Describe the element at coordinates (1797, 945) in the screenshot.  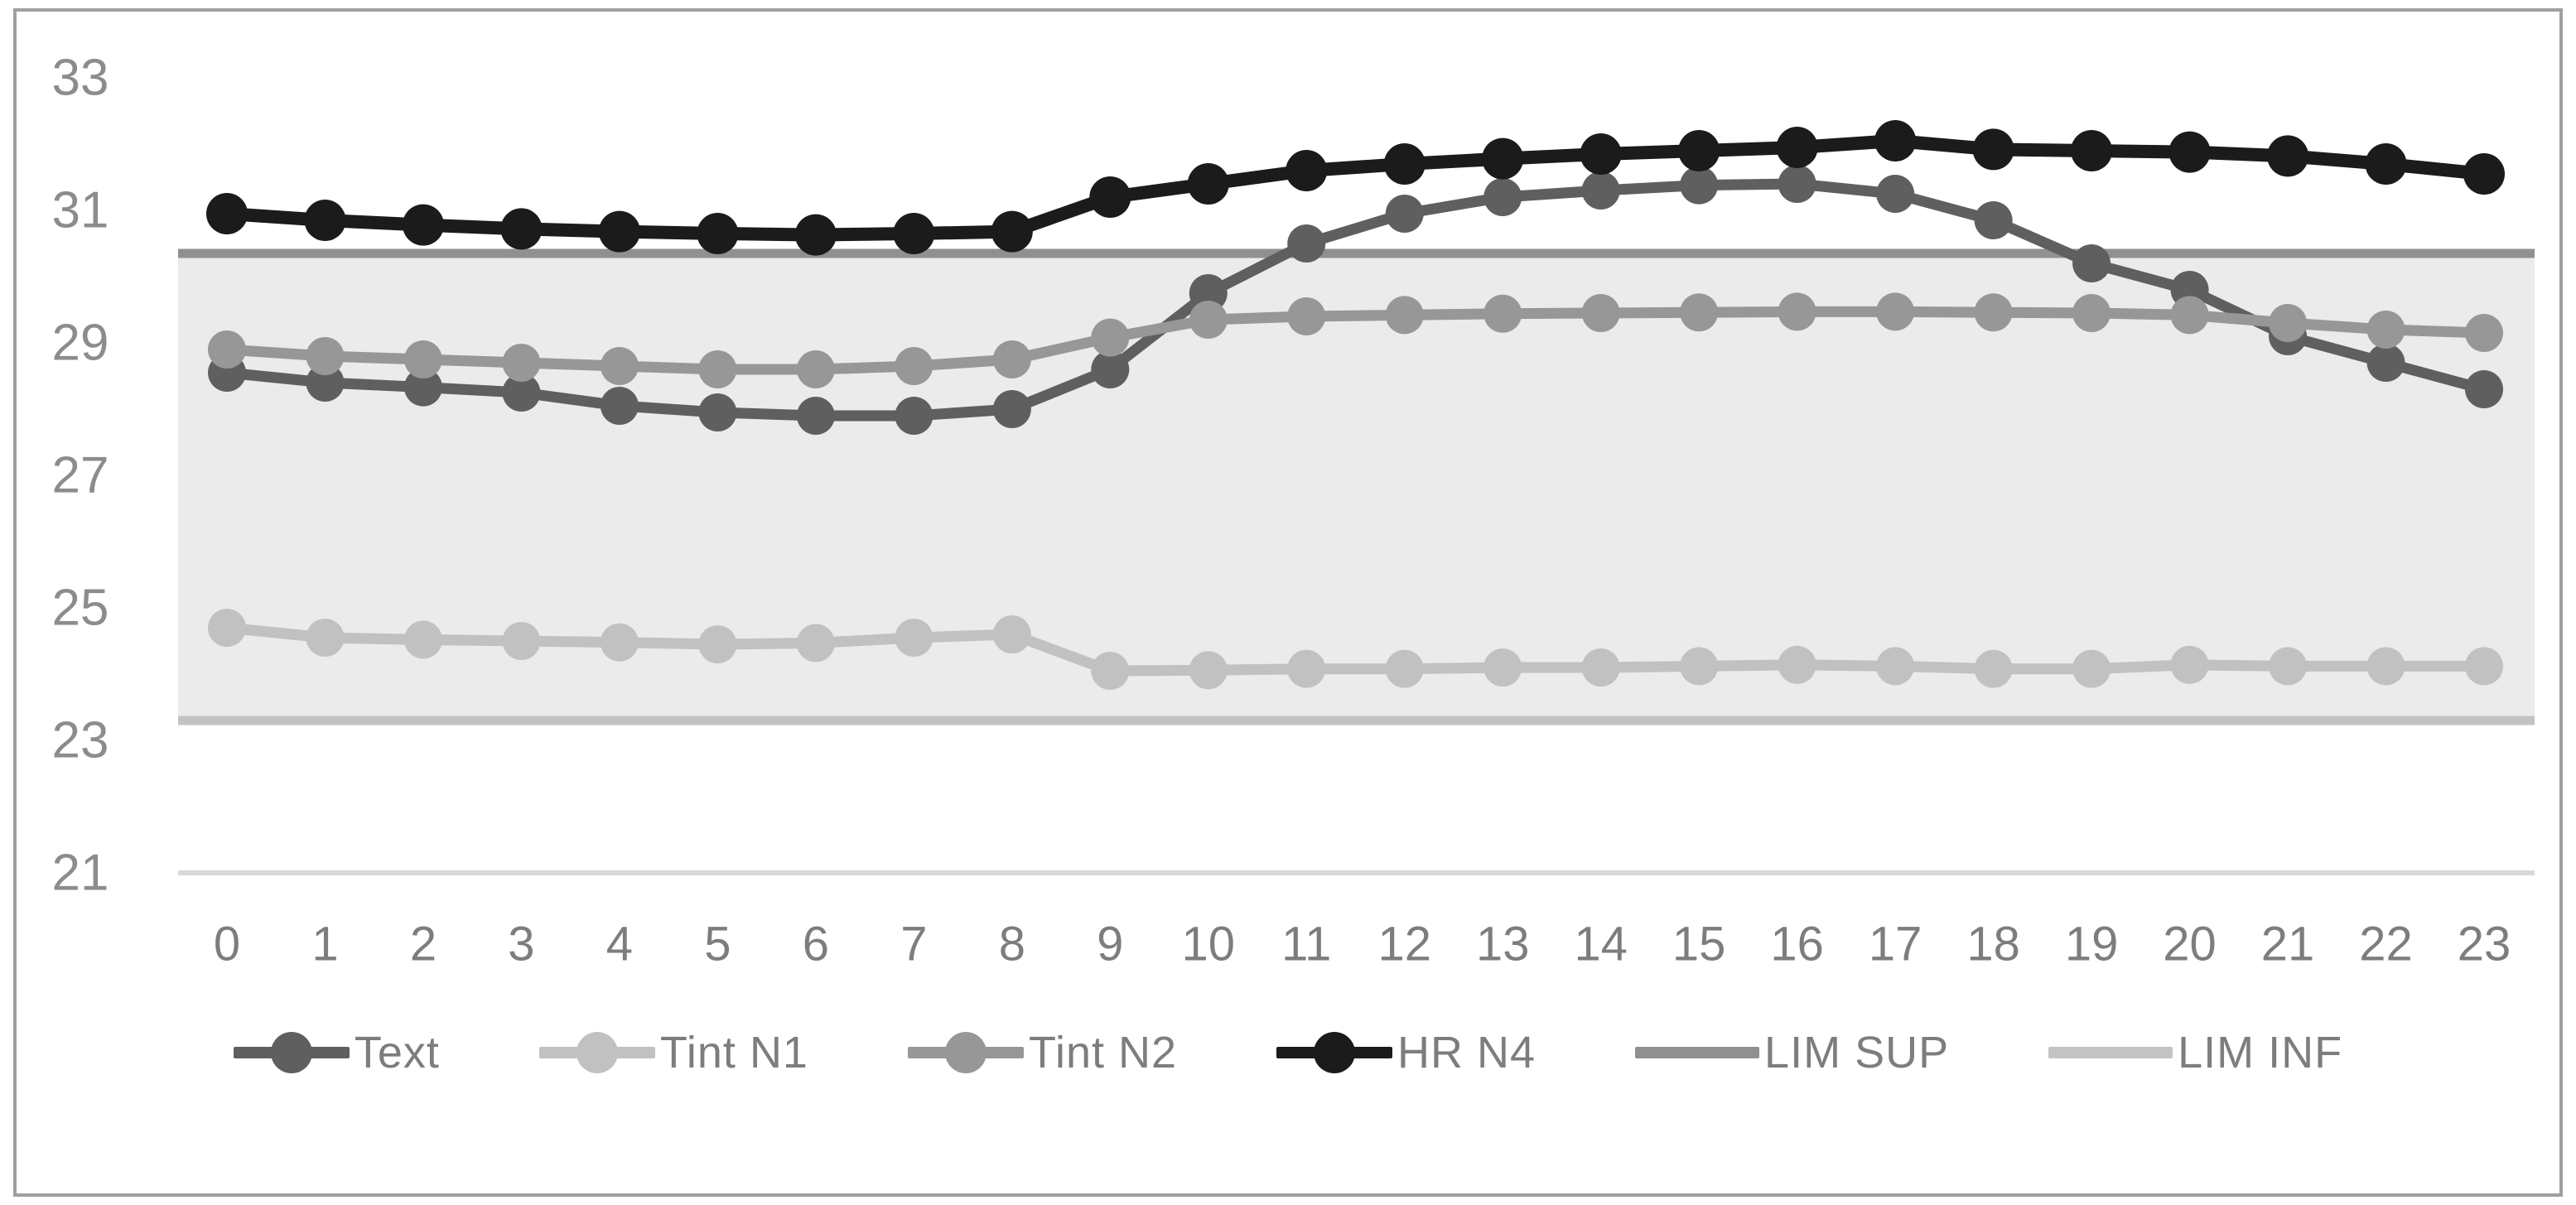
I see `x-axis-tick-label: 16` at that location.